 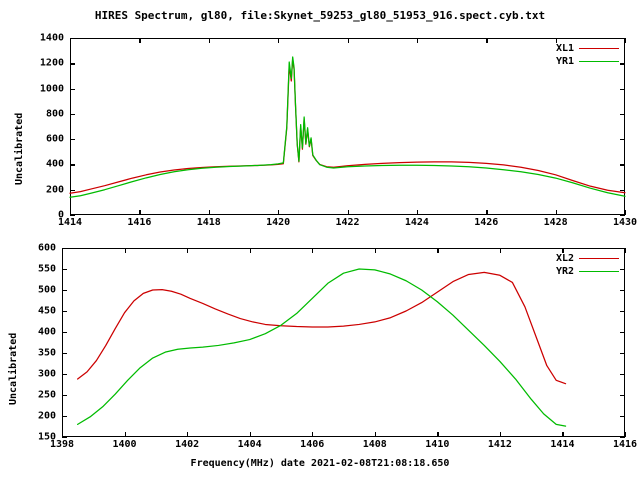 I want to click on y-tick-label: 1400, so click(x=51, y=38).